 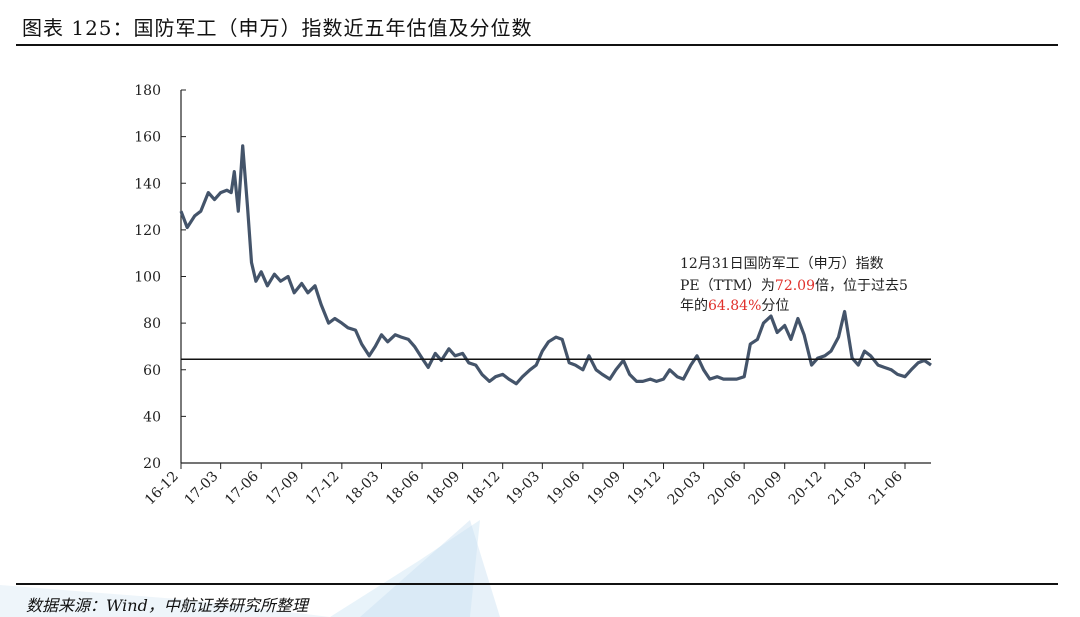 I want to click on annotation-line-2-prefix: PE（TTM）为, so click(x=727, y=286).